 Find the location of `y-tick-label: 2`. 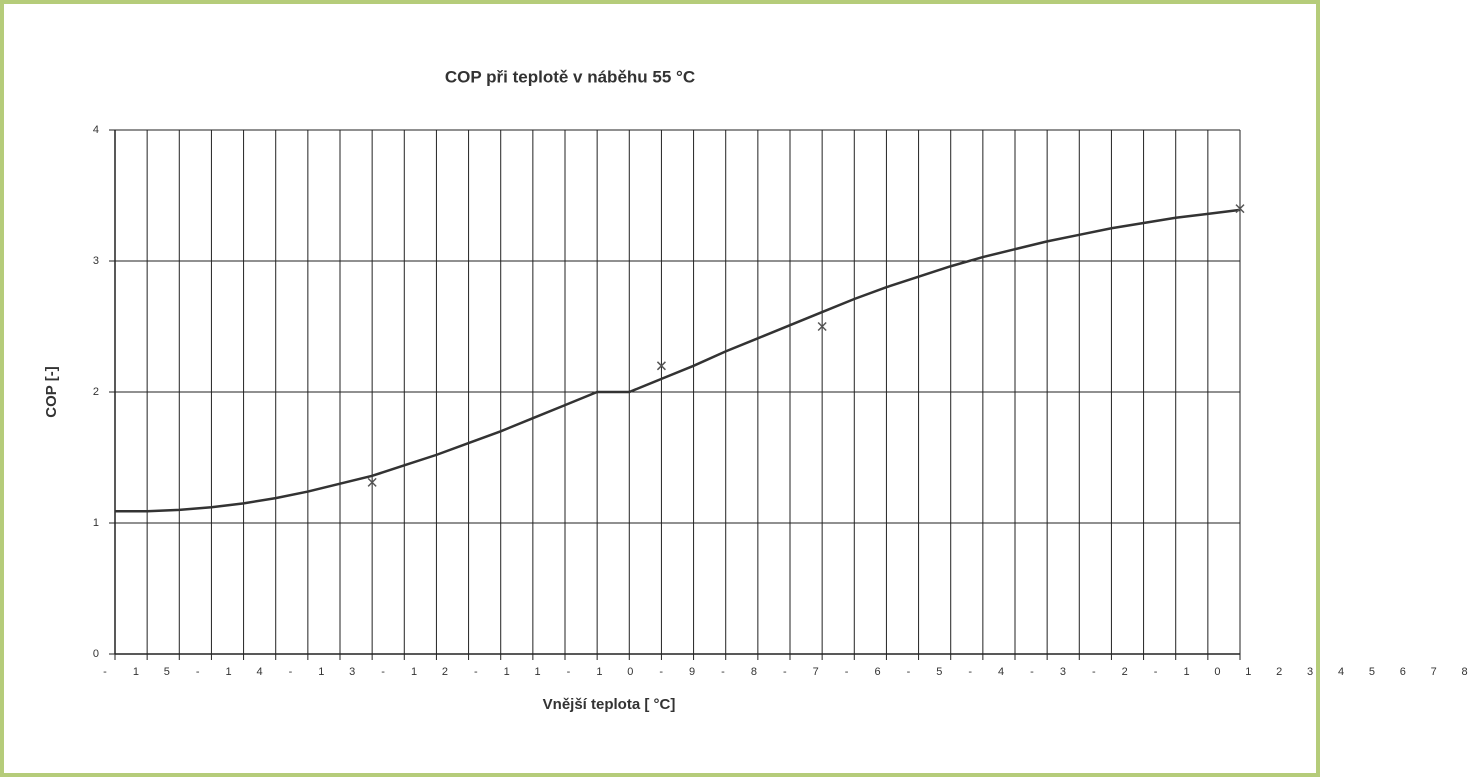

y-tick-label: 2 is located at coordinates (96, 392).